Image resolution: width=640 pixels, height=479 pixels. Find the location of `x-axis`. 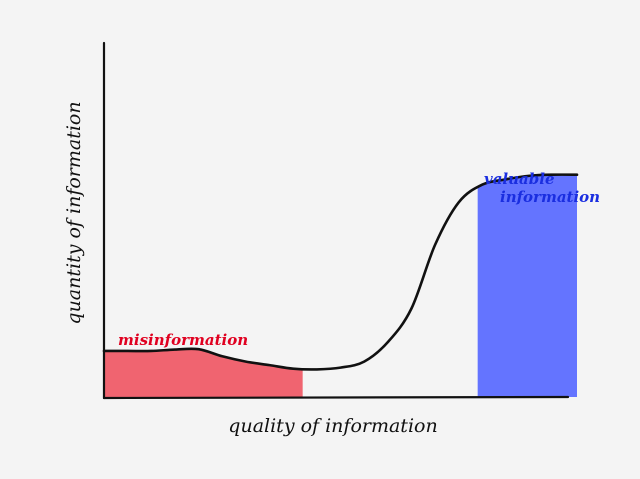

x-axis is located at coordinates (336, 397).